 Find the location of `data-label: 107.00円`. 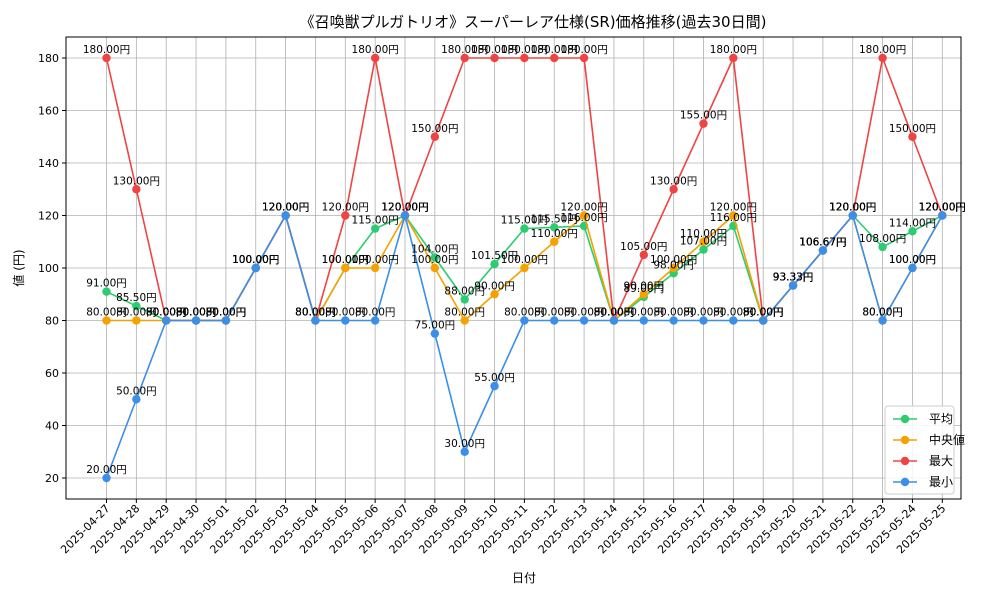

data-label: 107.00円 is located at coordinates (703, 242).